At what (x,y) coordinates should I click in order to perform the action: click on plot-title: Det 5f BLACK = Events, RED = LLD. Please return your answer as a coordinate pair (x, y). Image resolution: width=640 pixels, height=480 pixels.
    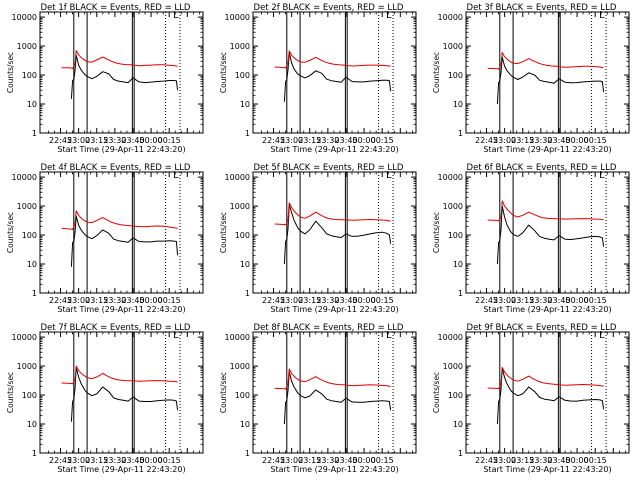
    Looking at the image, I should click on (329, 168).